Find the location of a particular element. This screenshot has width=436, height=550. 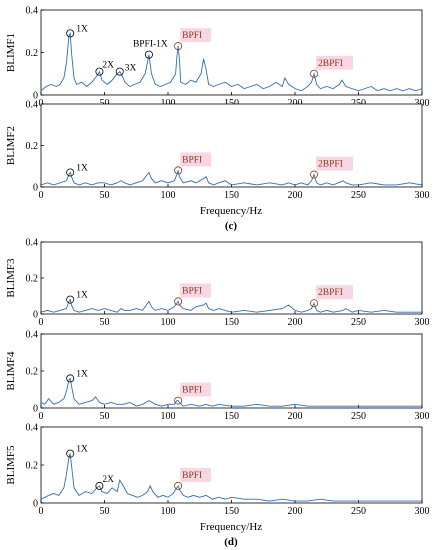

caption-c: (c) is located at coordinates (231, 226).